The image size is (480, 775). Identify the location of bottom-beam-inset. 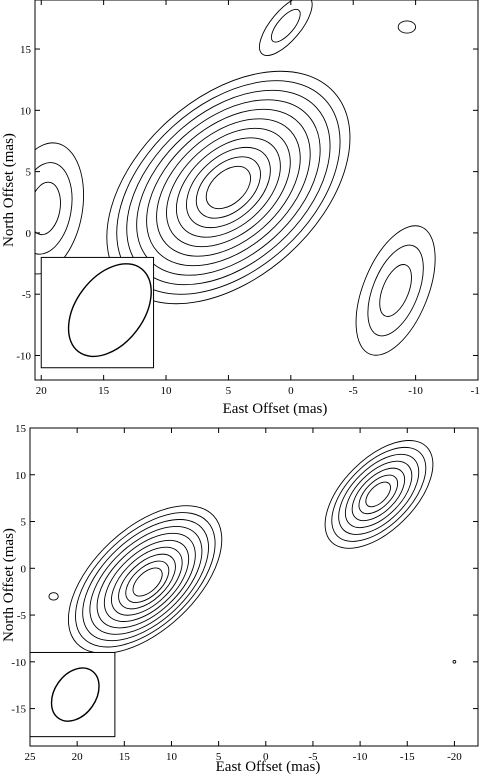
(72, 694).